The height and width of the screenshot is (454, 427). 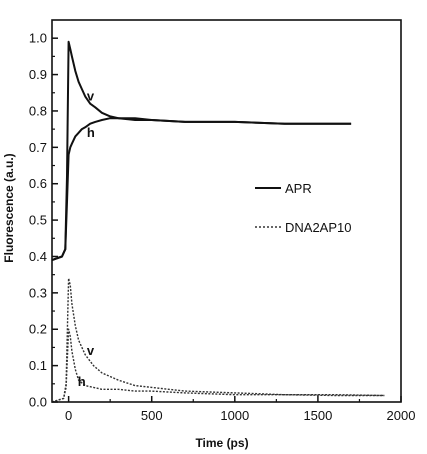 I want to click on annotation-h-3: h, so click(x=82, y=381).